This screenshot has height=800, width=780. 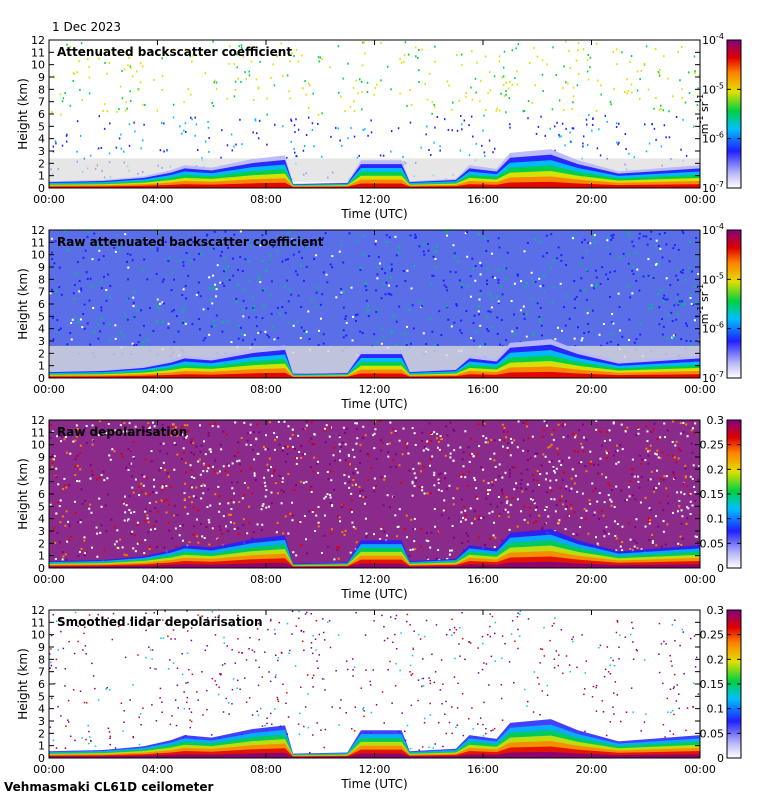 What do you see at coordinates (109, 787) in the screenshot?
I see `footer-label: Vehmasmaki CL61D ceilometer` at bounding box center [109, 787].